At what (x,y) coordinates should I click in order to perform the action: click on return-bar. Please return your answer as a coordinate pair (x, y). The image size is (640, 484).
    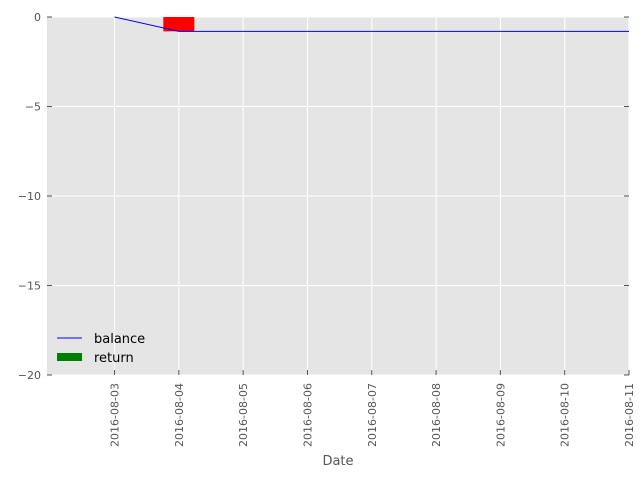
    Looking at the image, I should click on (179, 24).